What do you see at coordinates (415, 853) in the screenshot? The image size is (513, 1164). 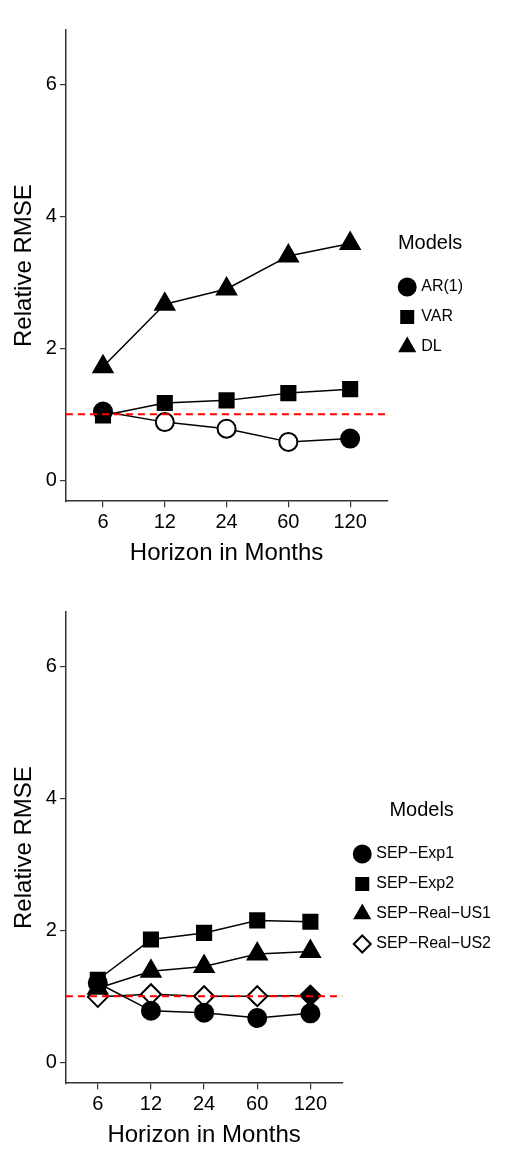 I see `legend-label: SEP−Exp1` at bounding box center [415, 853].